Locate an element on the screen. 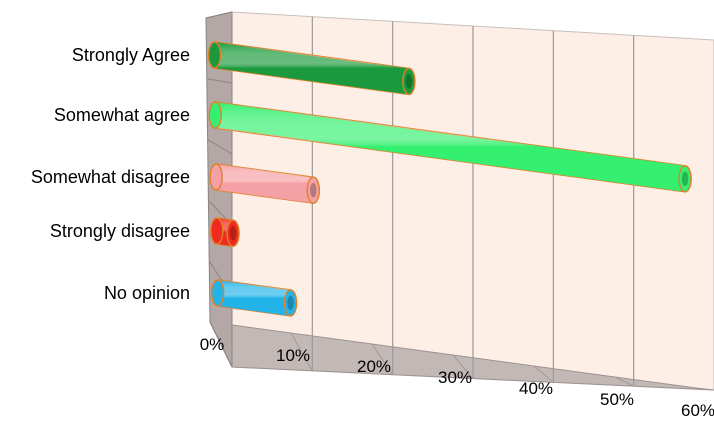 The width and height of the screenshot is (714, 424). x-tick-label: 60% is located at coordinates (697, 410).